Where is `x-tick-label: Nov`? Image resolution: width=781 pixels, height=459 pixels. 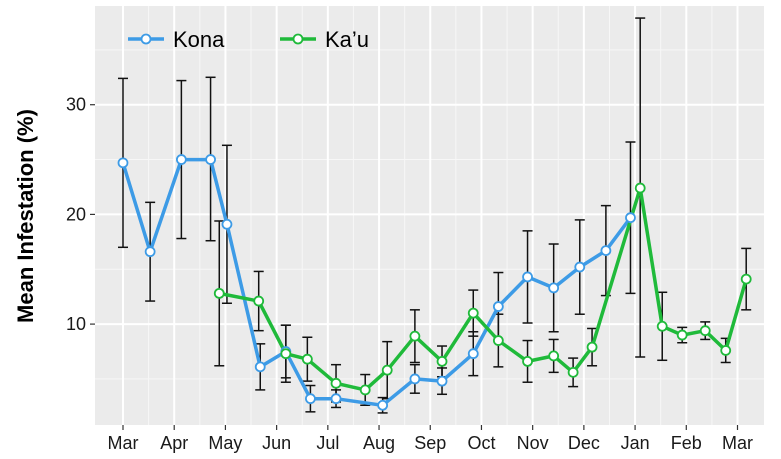
x-tick-label: Nov is located at coordinates (533, 443).